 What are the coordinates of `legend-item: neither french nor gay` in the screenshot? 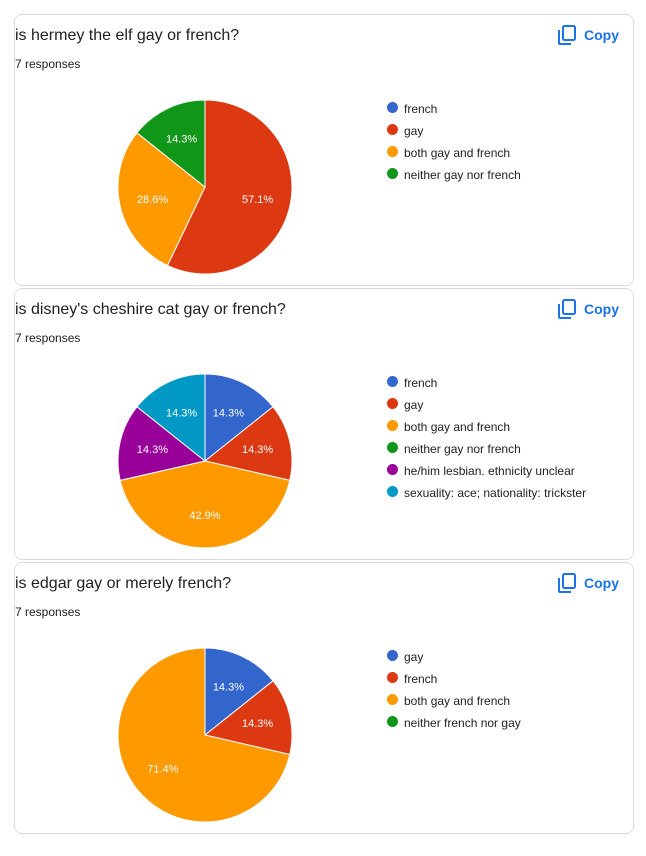 It's located at (487, 723).